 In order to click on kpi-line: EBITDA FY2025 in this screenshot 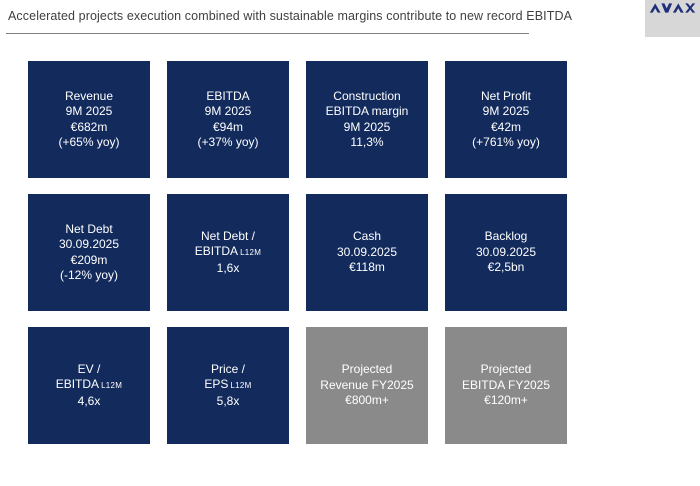, I will do `click(506, 384)`.